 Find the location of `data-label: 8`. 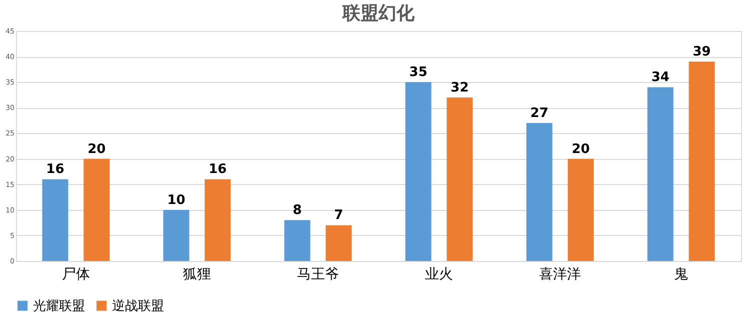

data-label: 8 is located at coordinates (297, 210).